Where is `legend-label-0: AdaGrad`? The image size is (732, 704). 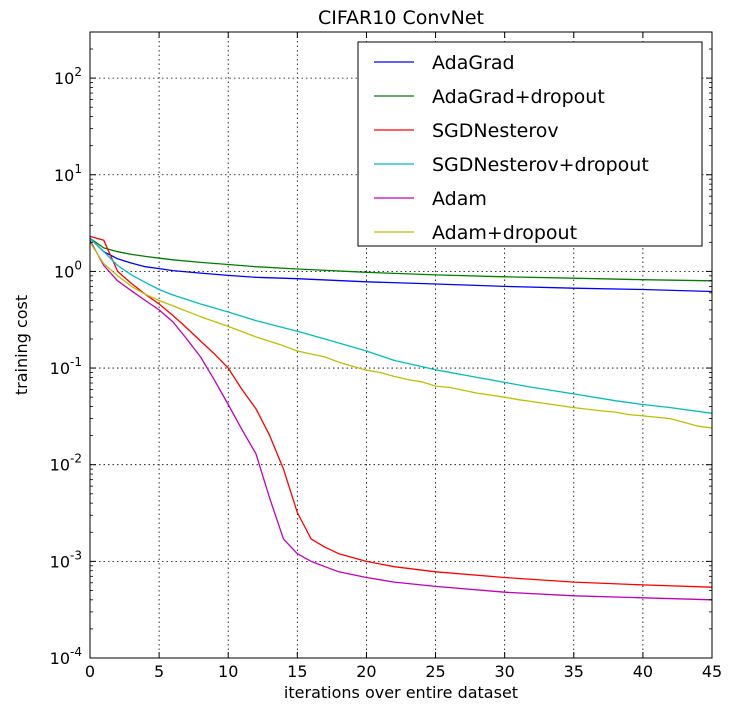 legend-label-0: AdaGrad is located at coordinates (473, 63).